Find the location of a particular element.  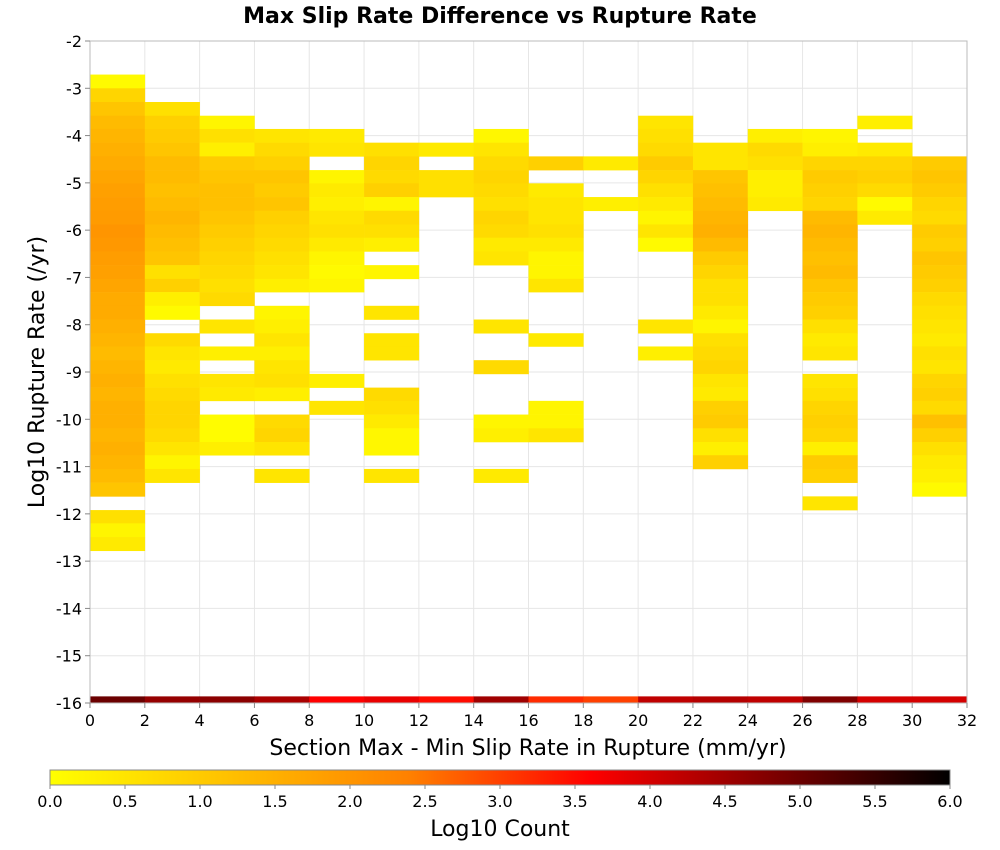

x-tick-label: 30 is located at coordinates (912, 720).